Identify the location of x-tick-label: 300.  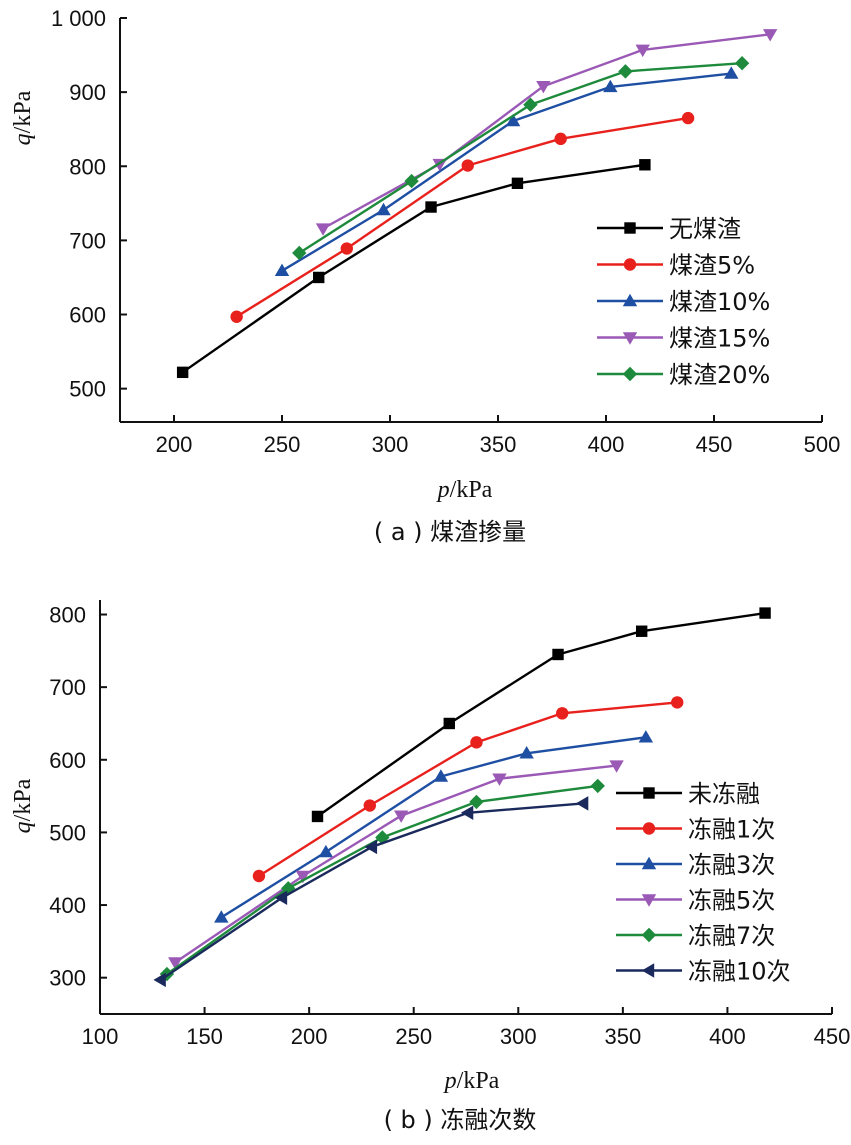
(518, 1036).